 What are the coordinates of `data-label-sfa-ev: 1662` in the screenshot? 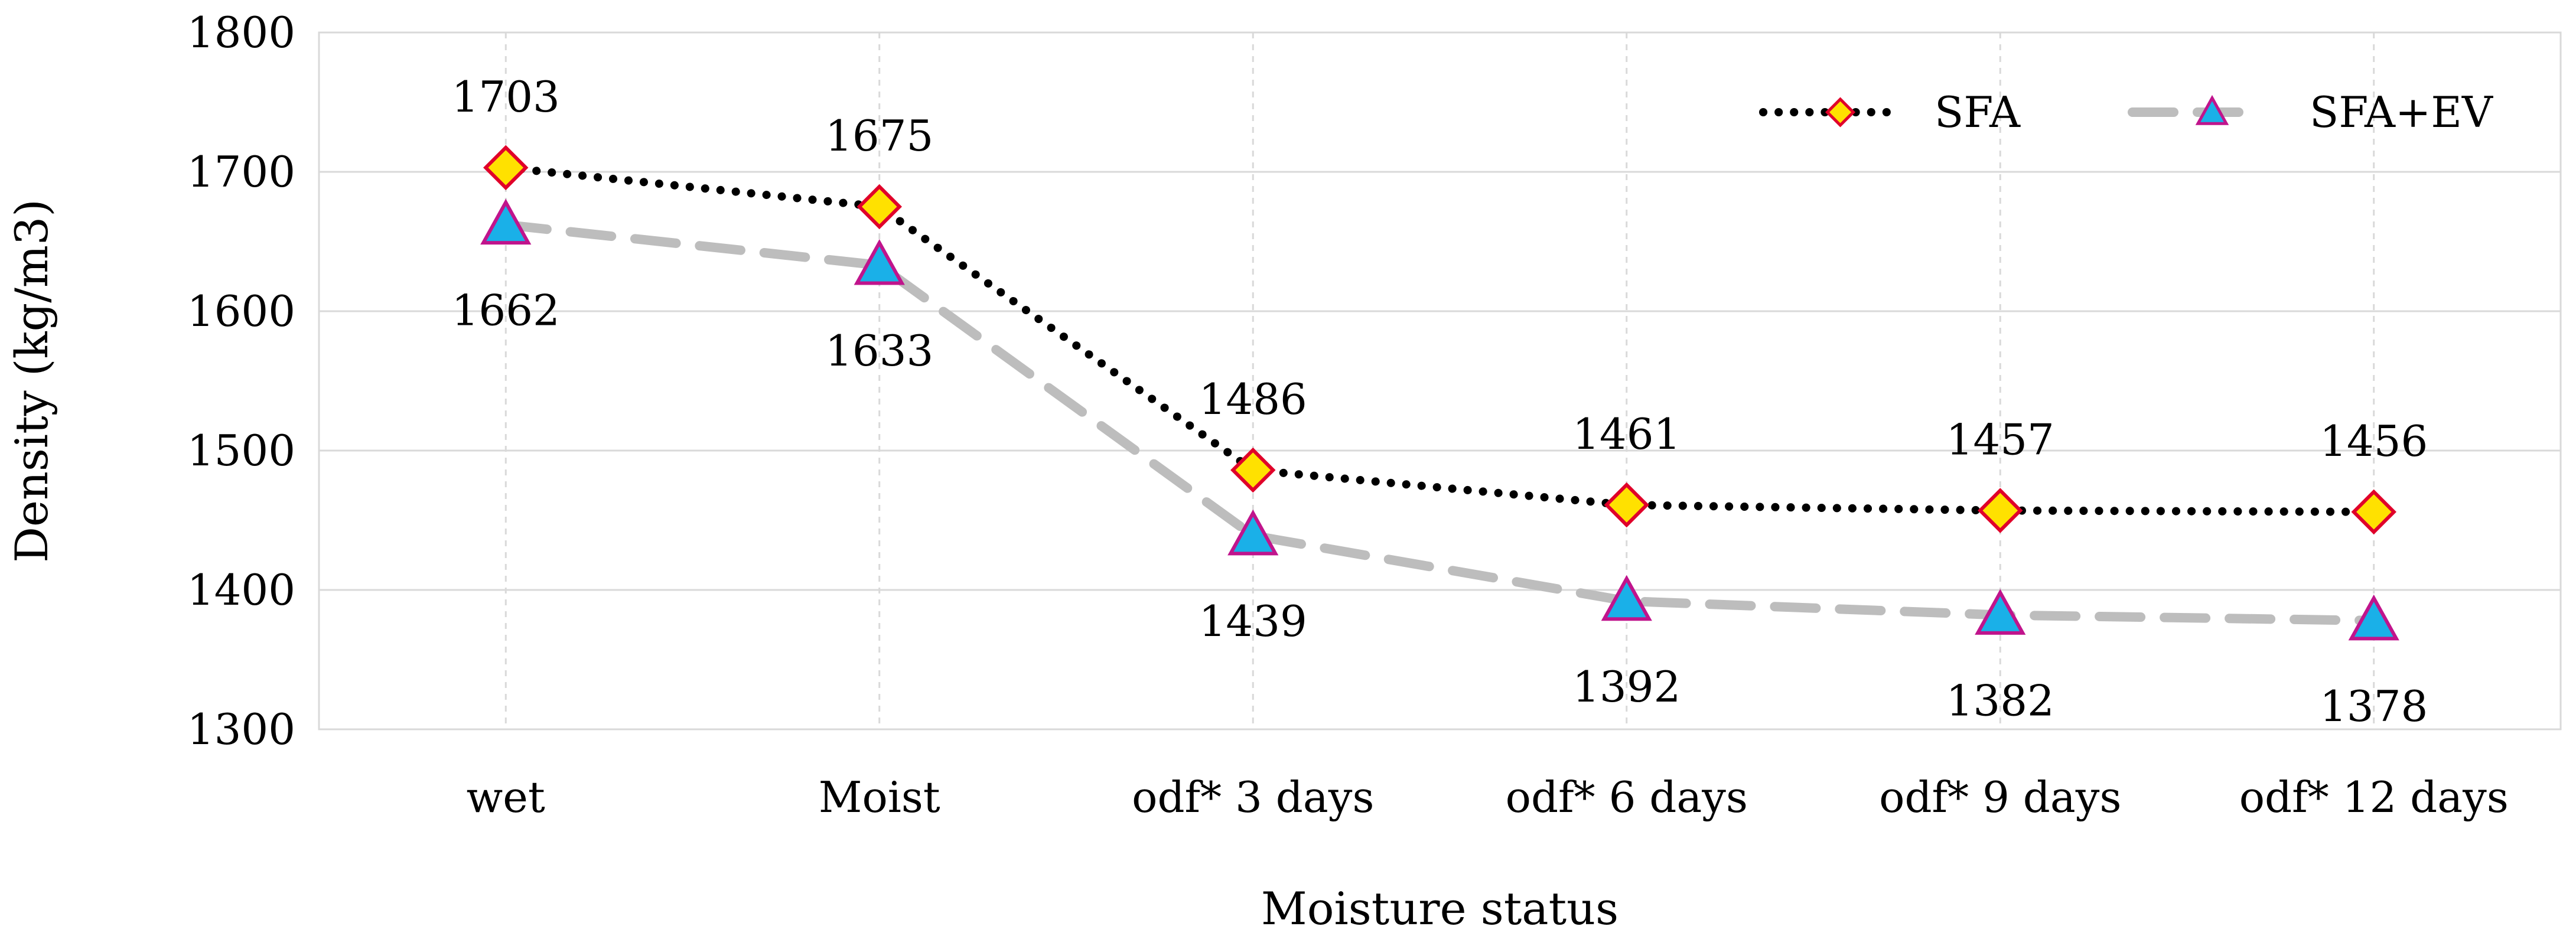 It's located at (506, 310).